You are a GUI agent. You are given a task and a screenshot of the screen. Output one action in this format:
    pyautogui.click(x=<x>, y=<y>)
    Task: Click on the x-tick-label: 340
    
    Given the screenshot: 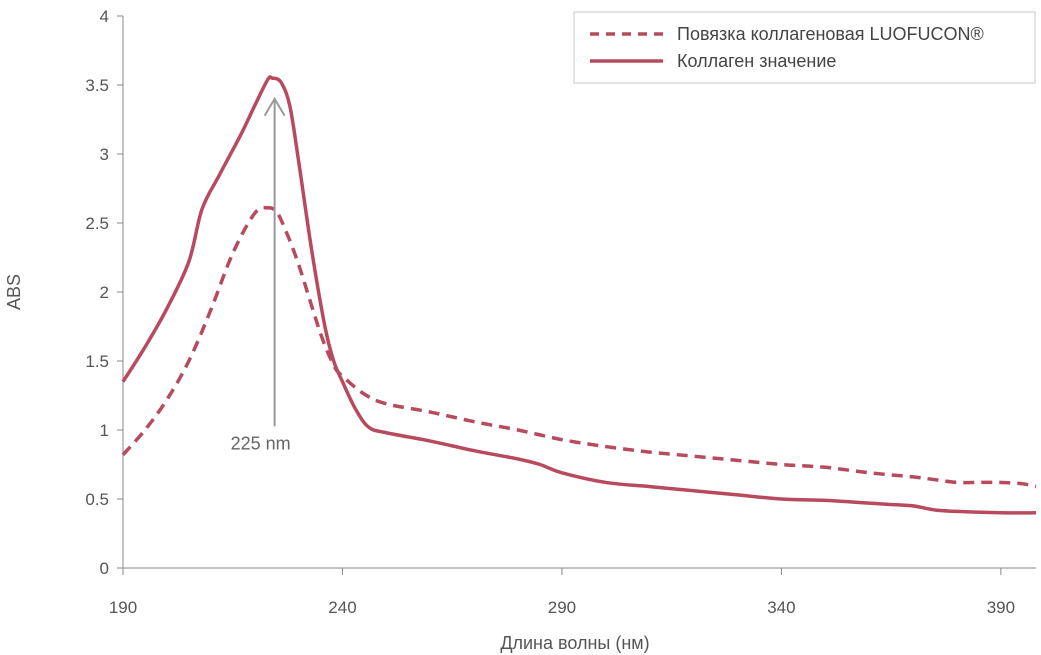 What is the action you would take?
    pyautogui.click(x=781, y=607)
    